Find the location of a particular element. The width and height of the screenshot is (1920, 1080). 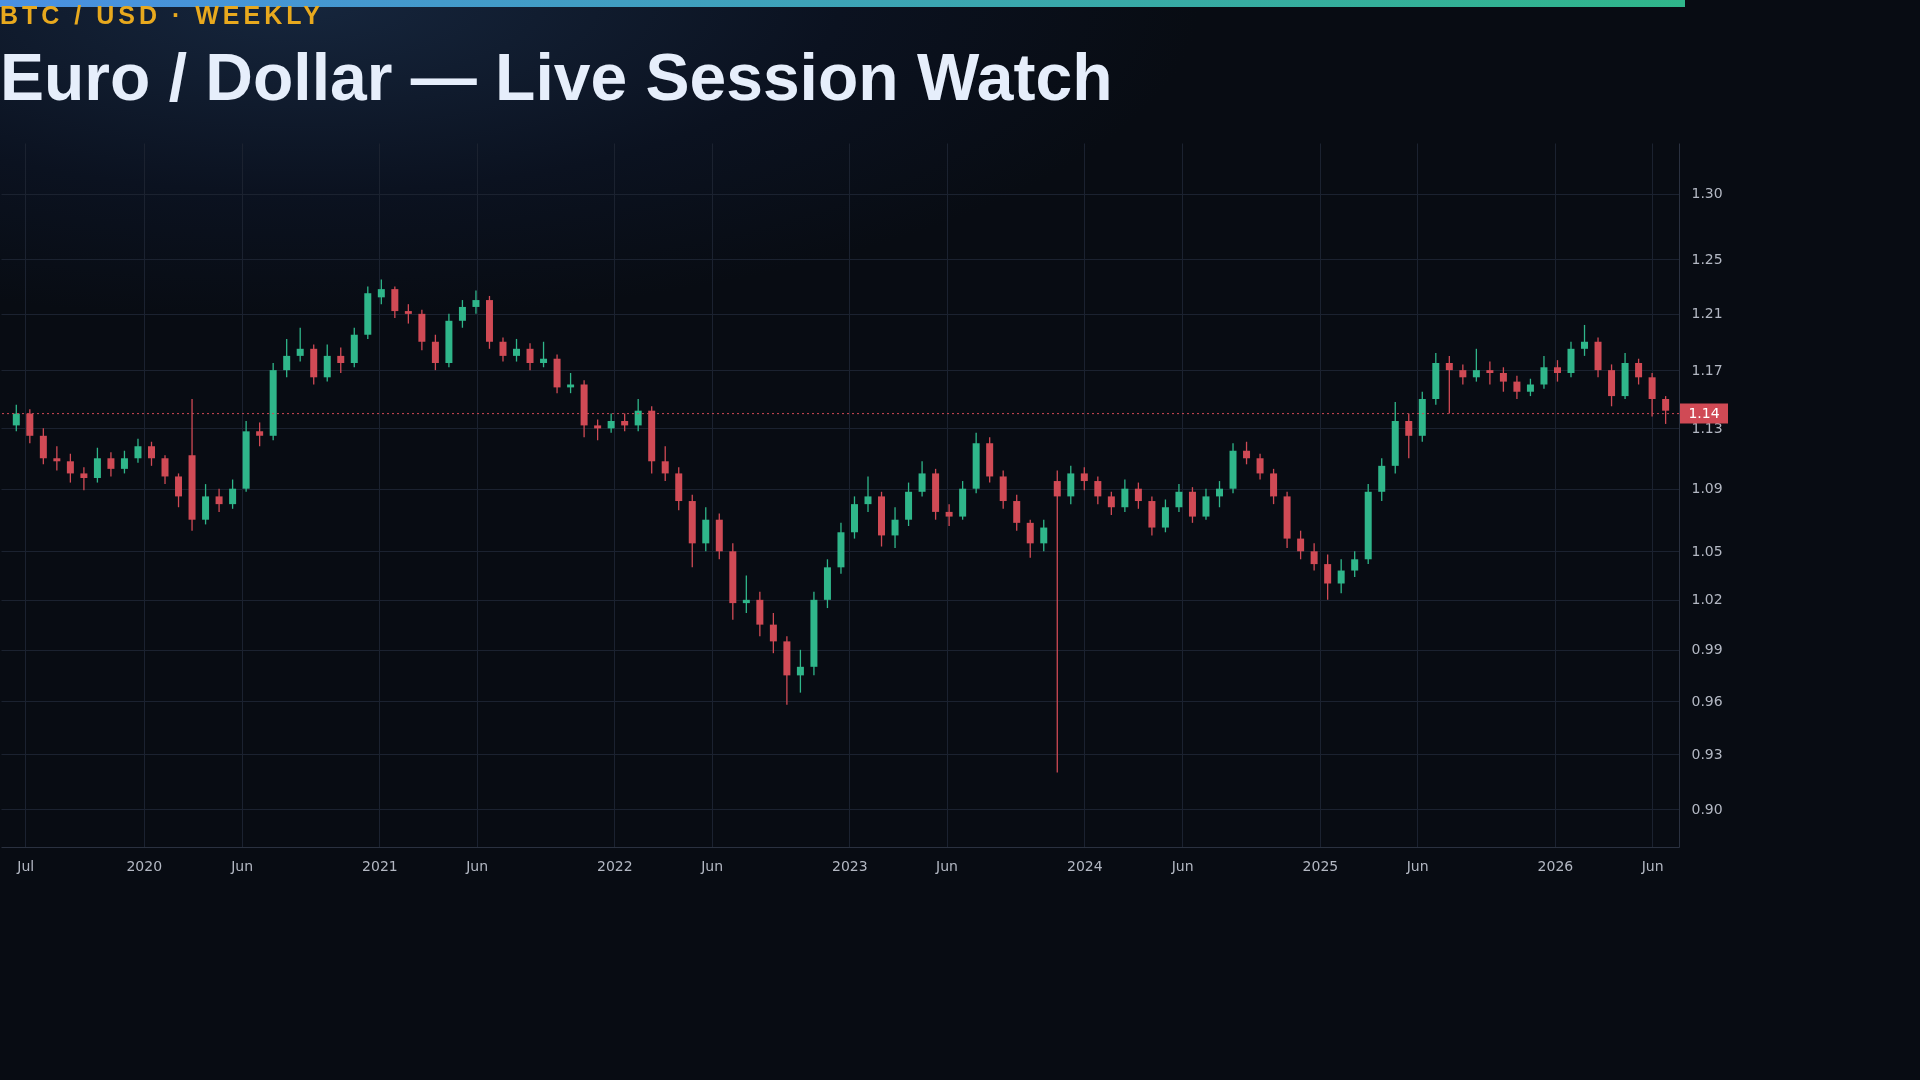

chart-title: Euro / Dollar — Live Session Watch is located at coordinates (556, 77).